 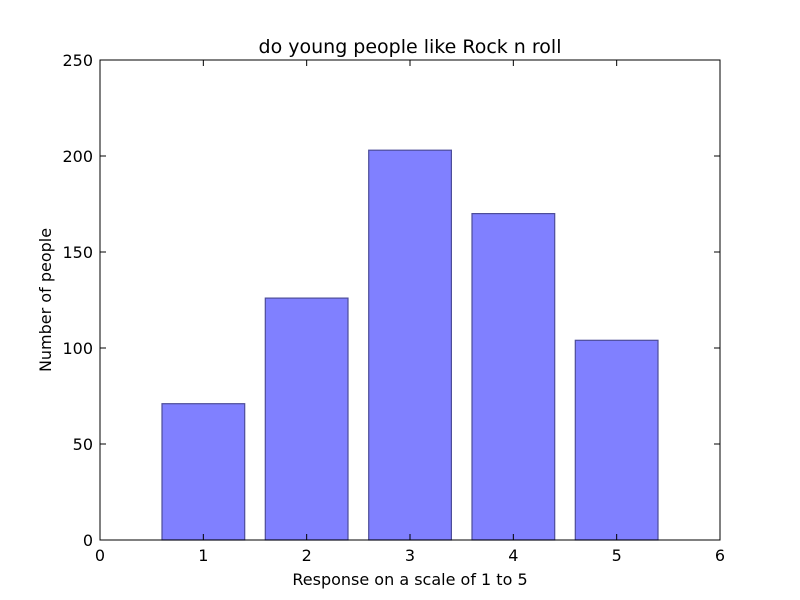 What do you see at coordinates (409, 579) in the screenshot?
I see `x-axis-label: Response on a scale of 1 to 5` at bounding box center [409, 579].